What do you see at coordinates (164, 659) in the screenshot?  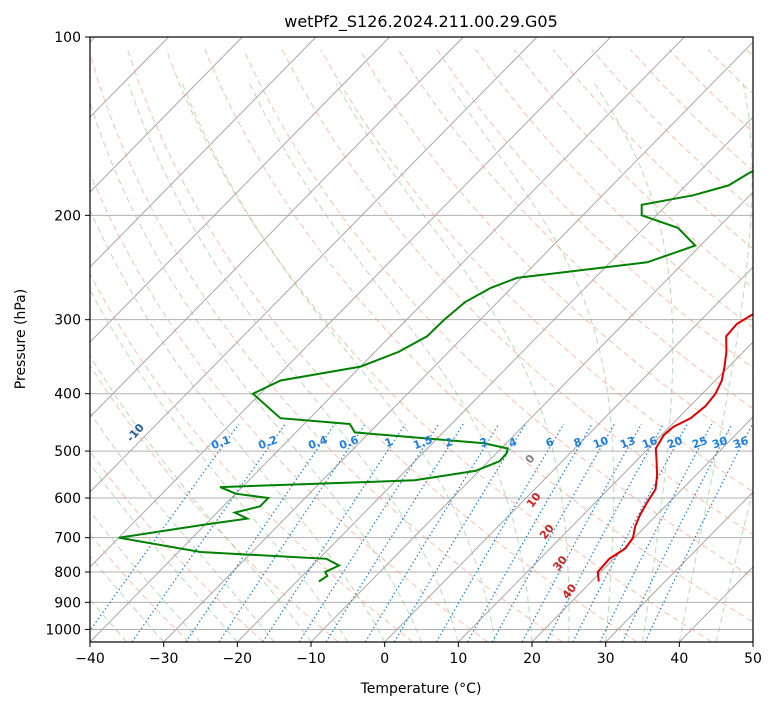 I see `x-tick-label: −30` at bounding box center [164, 659].